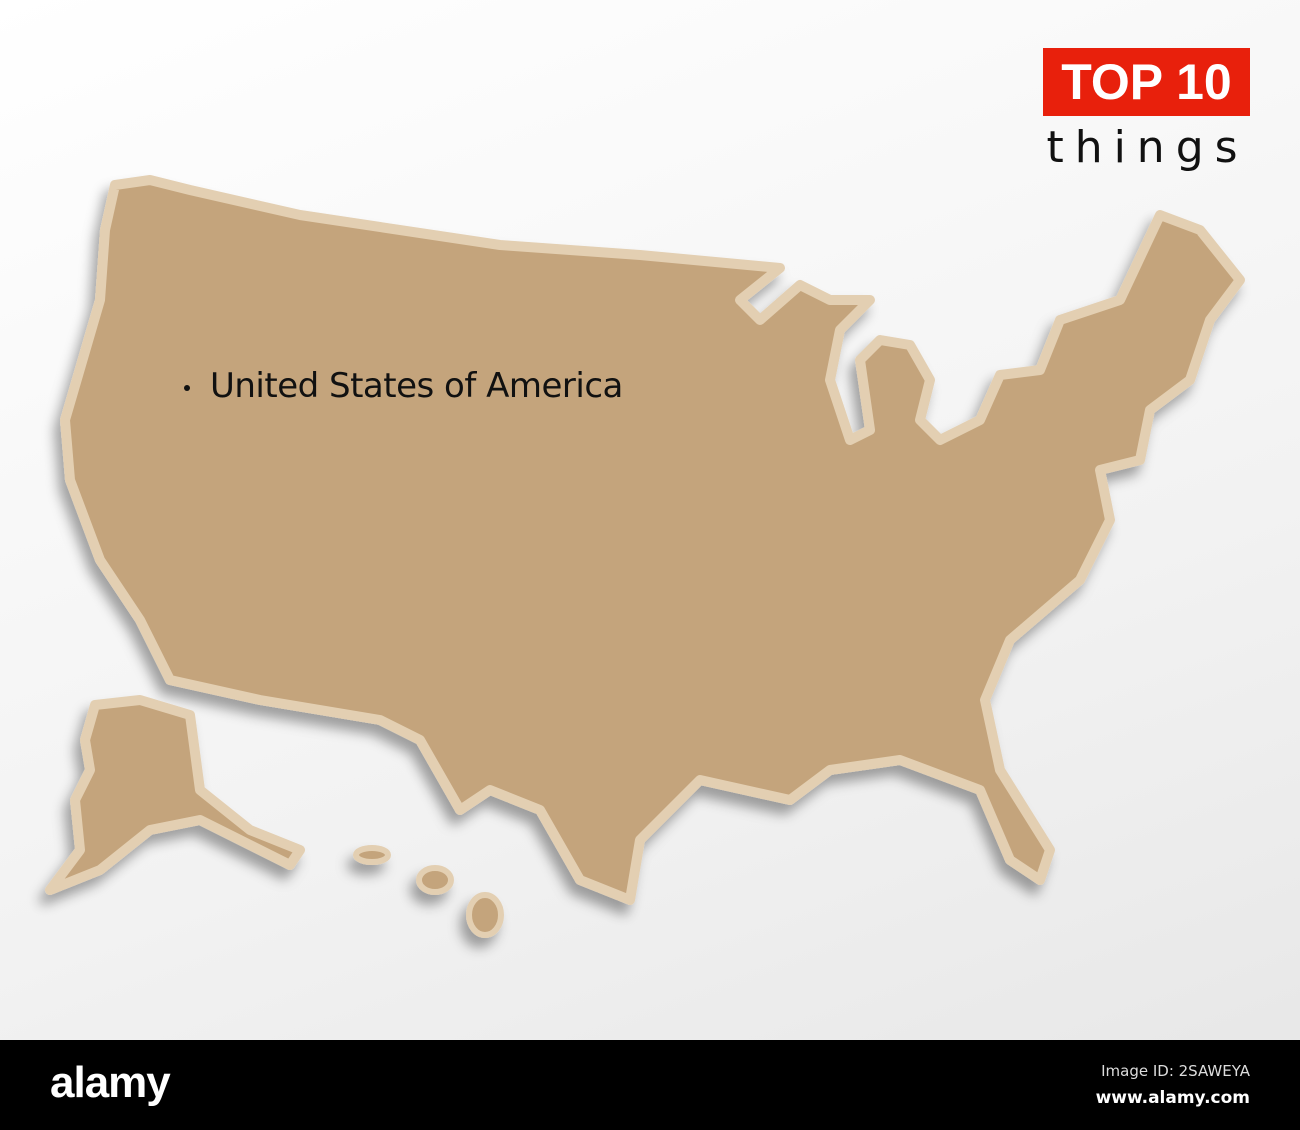 This screenshot has width=1300, height=1130. I want to click on image-id: Image ID: 2SAWEYA, so click(1175, 1071).